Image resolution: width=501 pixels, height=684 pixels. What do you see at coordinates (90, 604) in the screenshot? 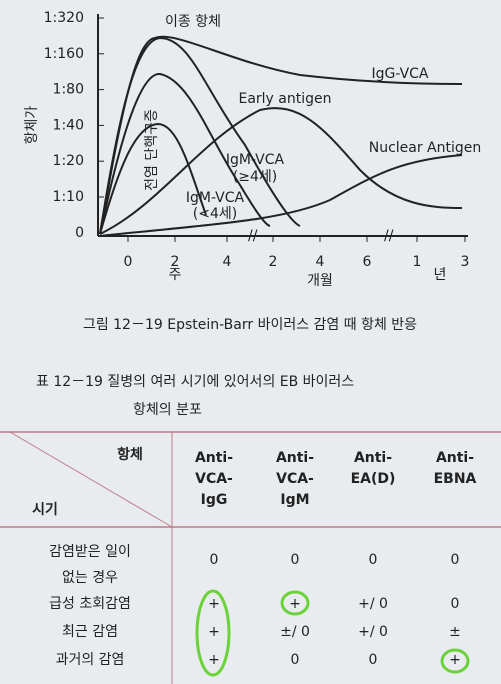
I see `row-label: 급성 초회감염` at bounding box center [90, 604].